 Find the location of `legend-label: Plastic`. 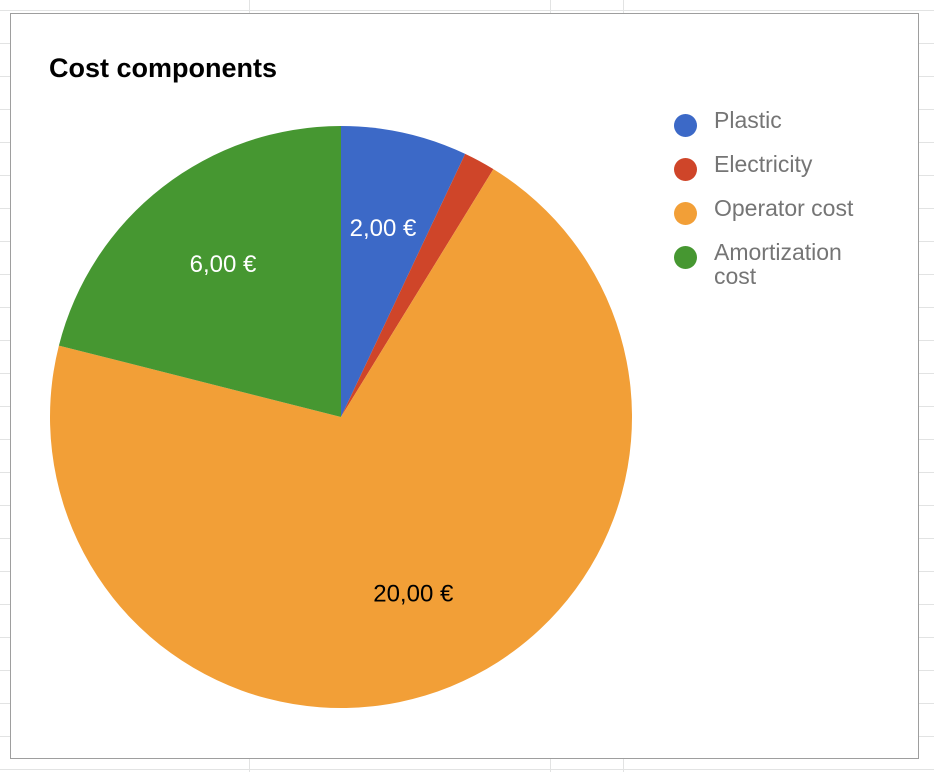

legend-label: Plastic is located at coordinates (748, 120).